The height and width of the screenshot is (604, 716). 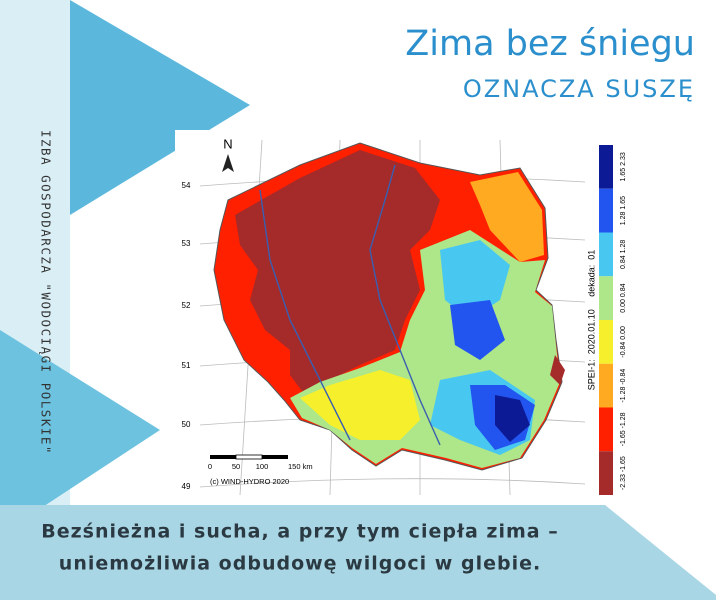 I want to click on scale-labels: 0 50 100 150 km, so click(x=260, y=466).